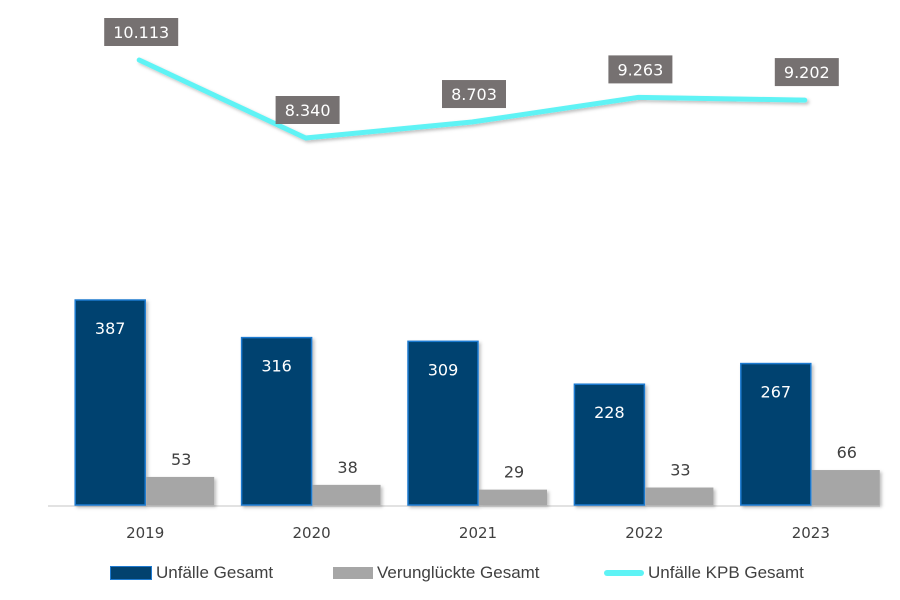 The image size is (900, 600). I want to click on data-label-verunglueckte-gesamt-2020: 38, so click(347, 467).